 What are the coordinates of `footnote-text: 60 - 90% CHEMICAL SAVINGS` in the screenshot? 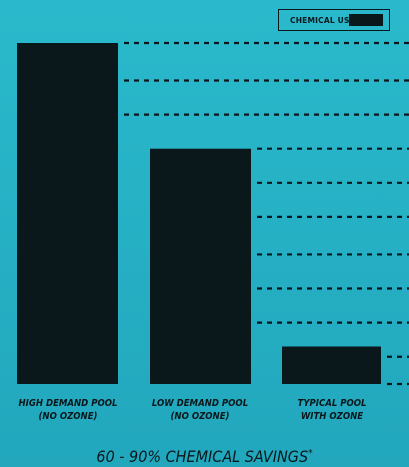 It's located at (202, 456).